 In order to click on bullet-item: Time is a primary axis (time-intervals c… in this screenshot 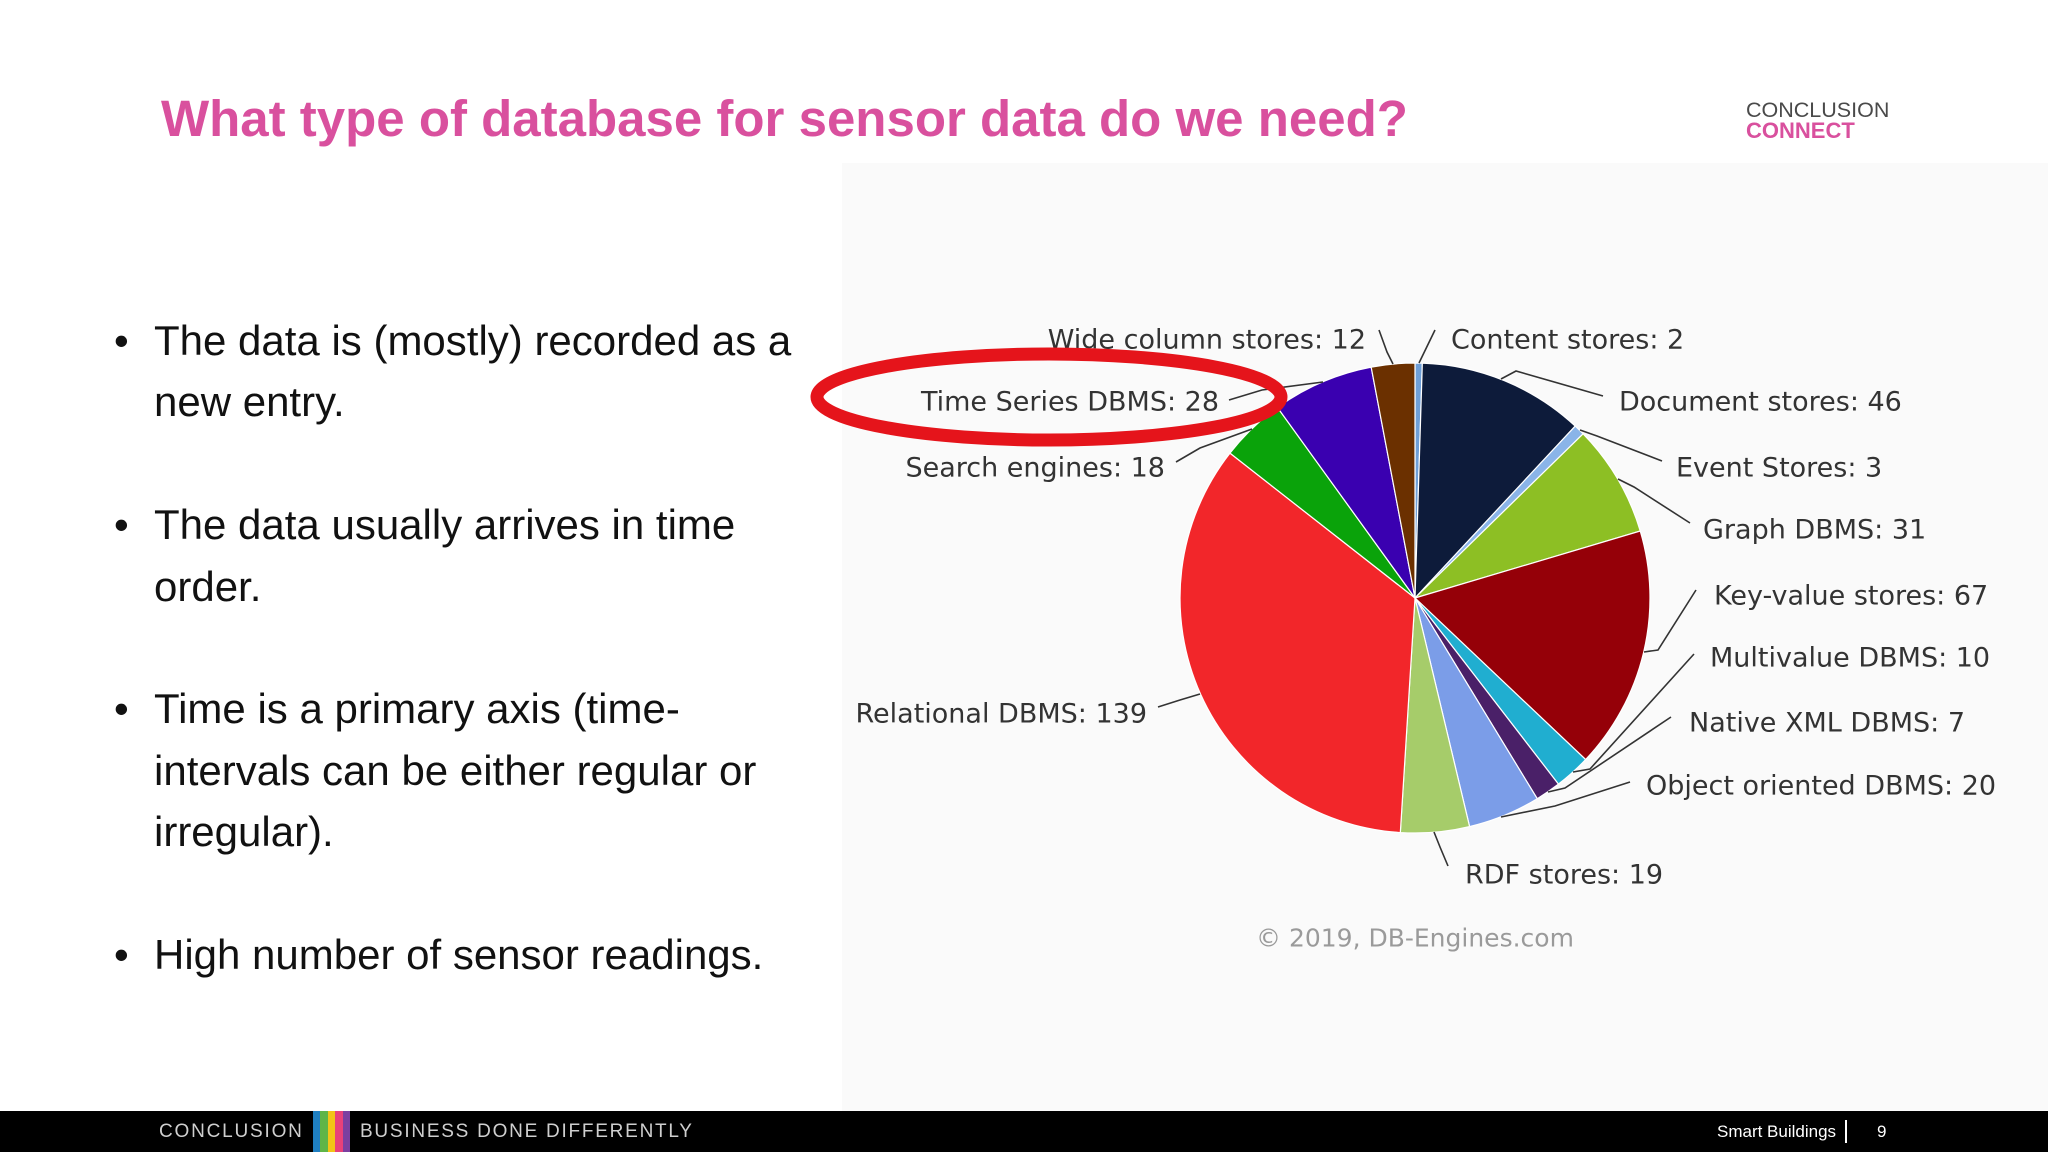, I will do `click(464, 770)`.